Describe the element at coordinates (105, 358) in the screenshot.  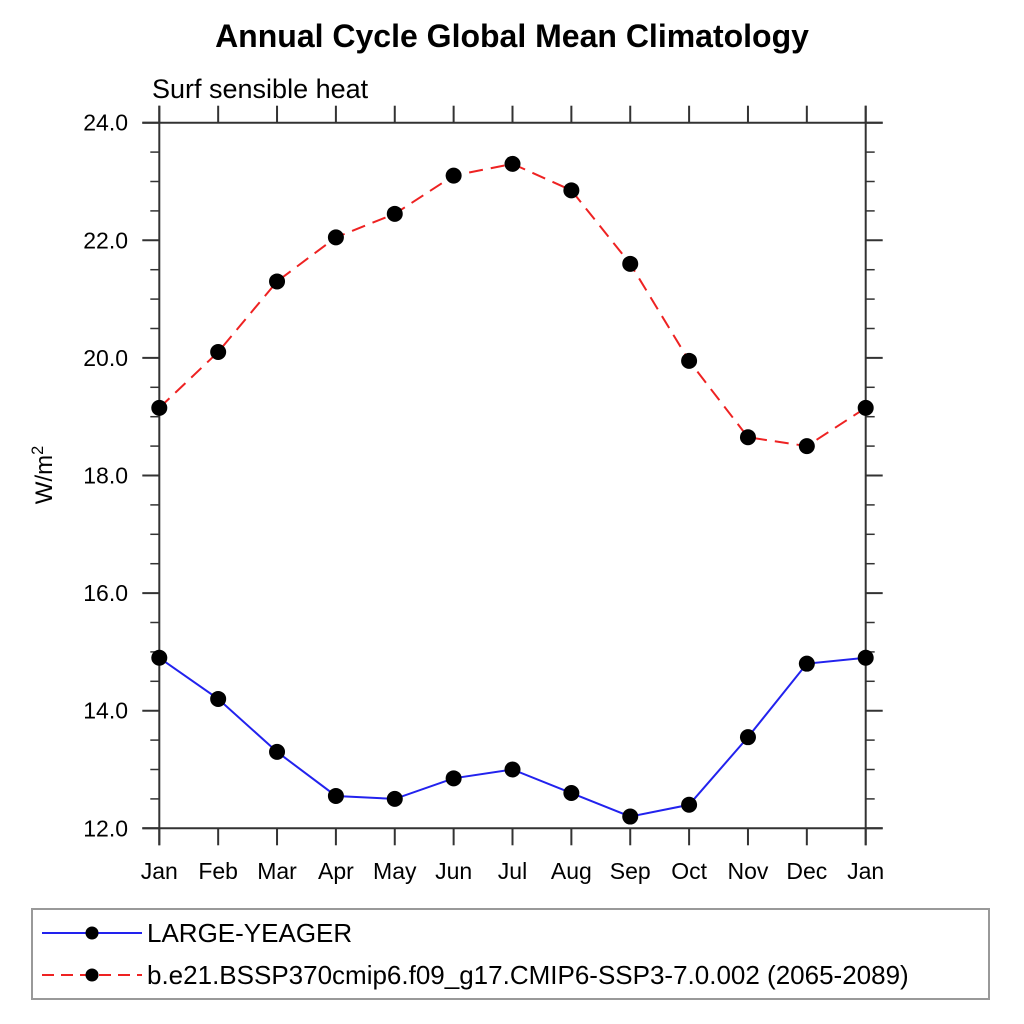
I see `y-tick-label: 20.0` at that location.